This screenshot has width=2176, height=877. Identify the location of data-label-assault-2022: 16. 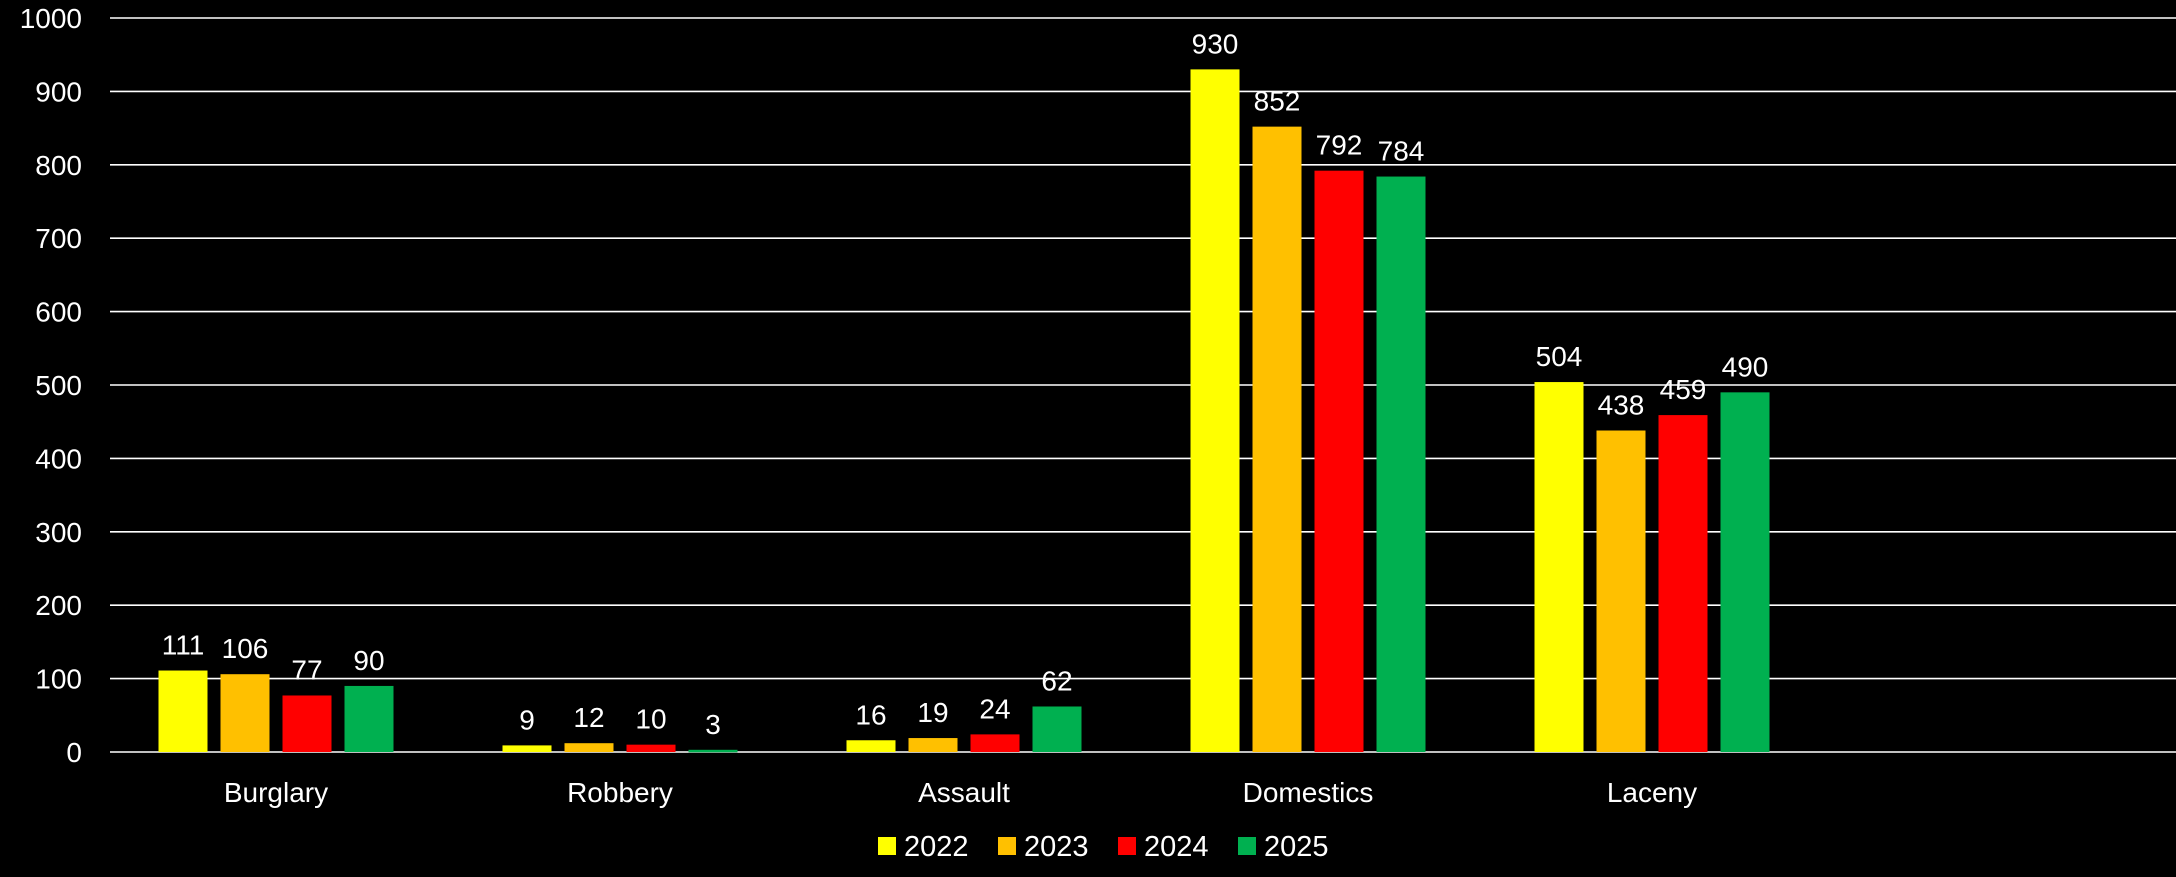
(870, 714).